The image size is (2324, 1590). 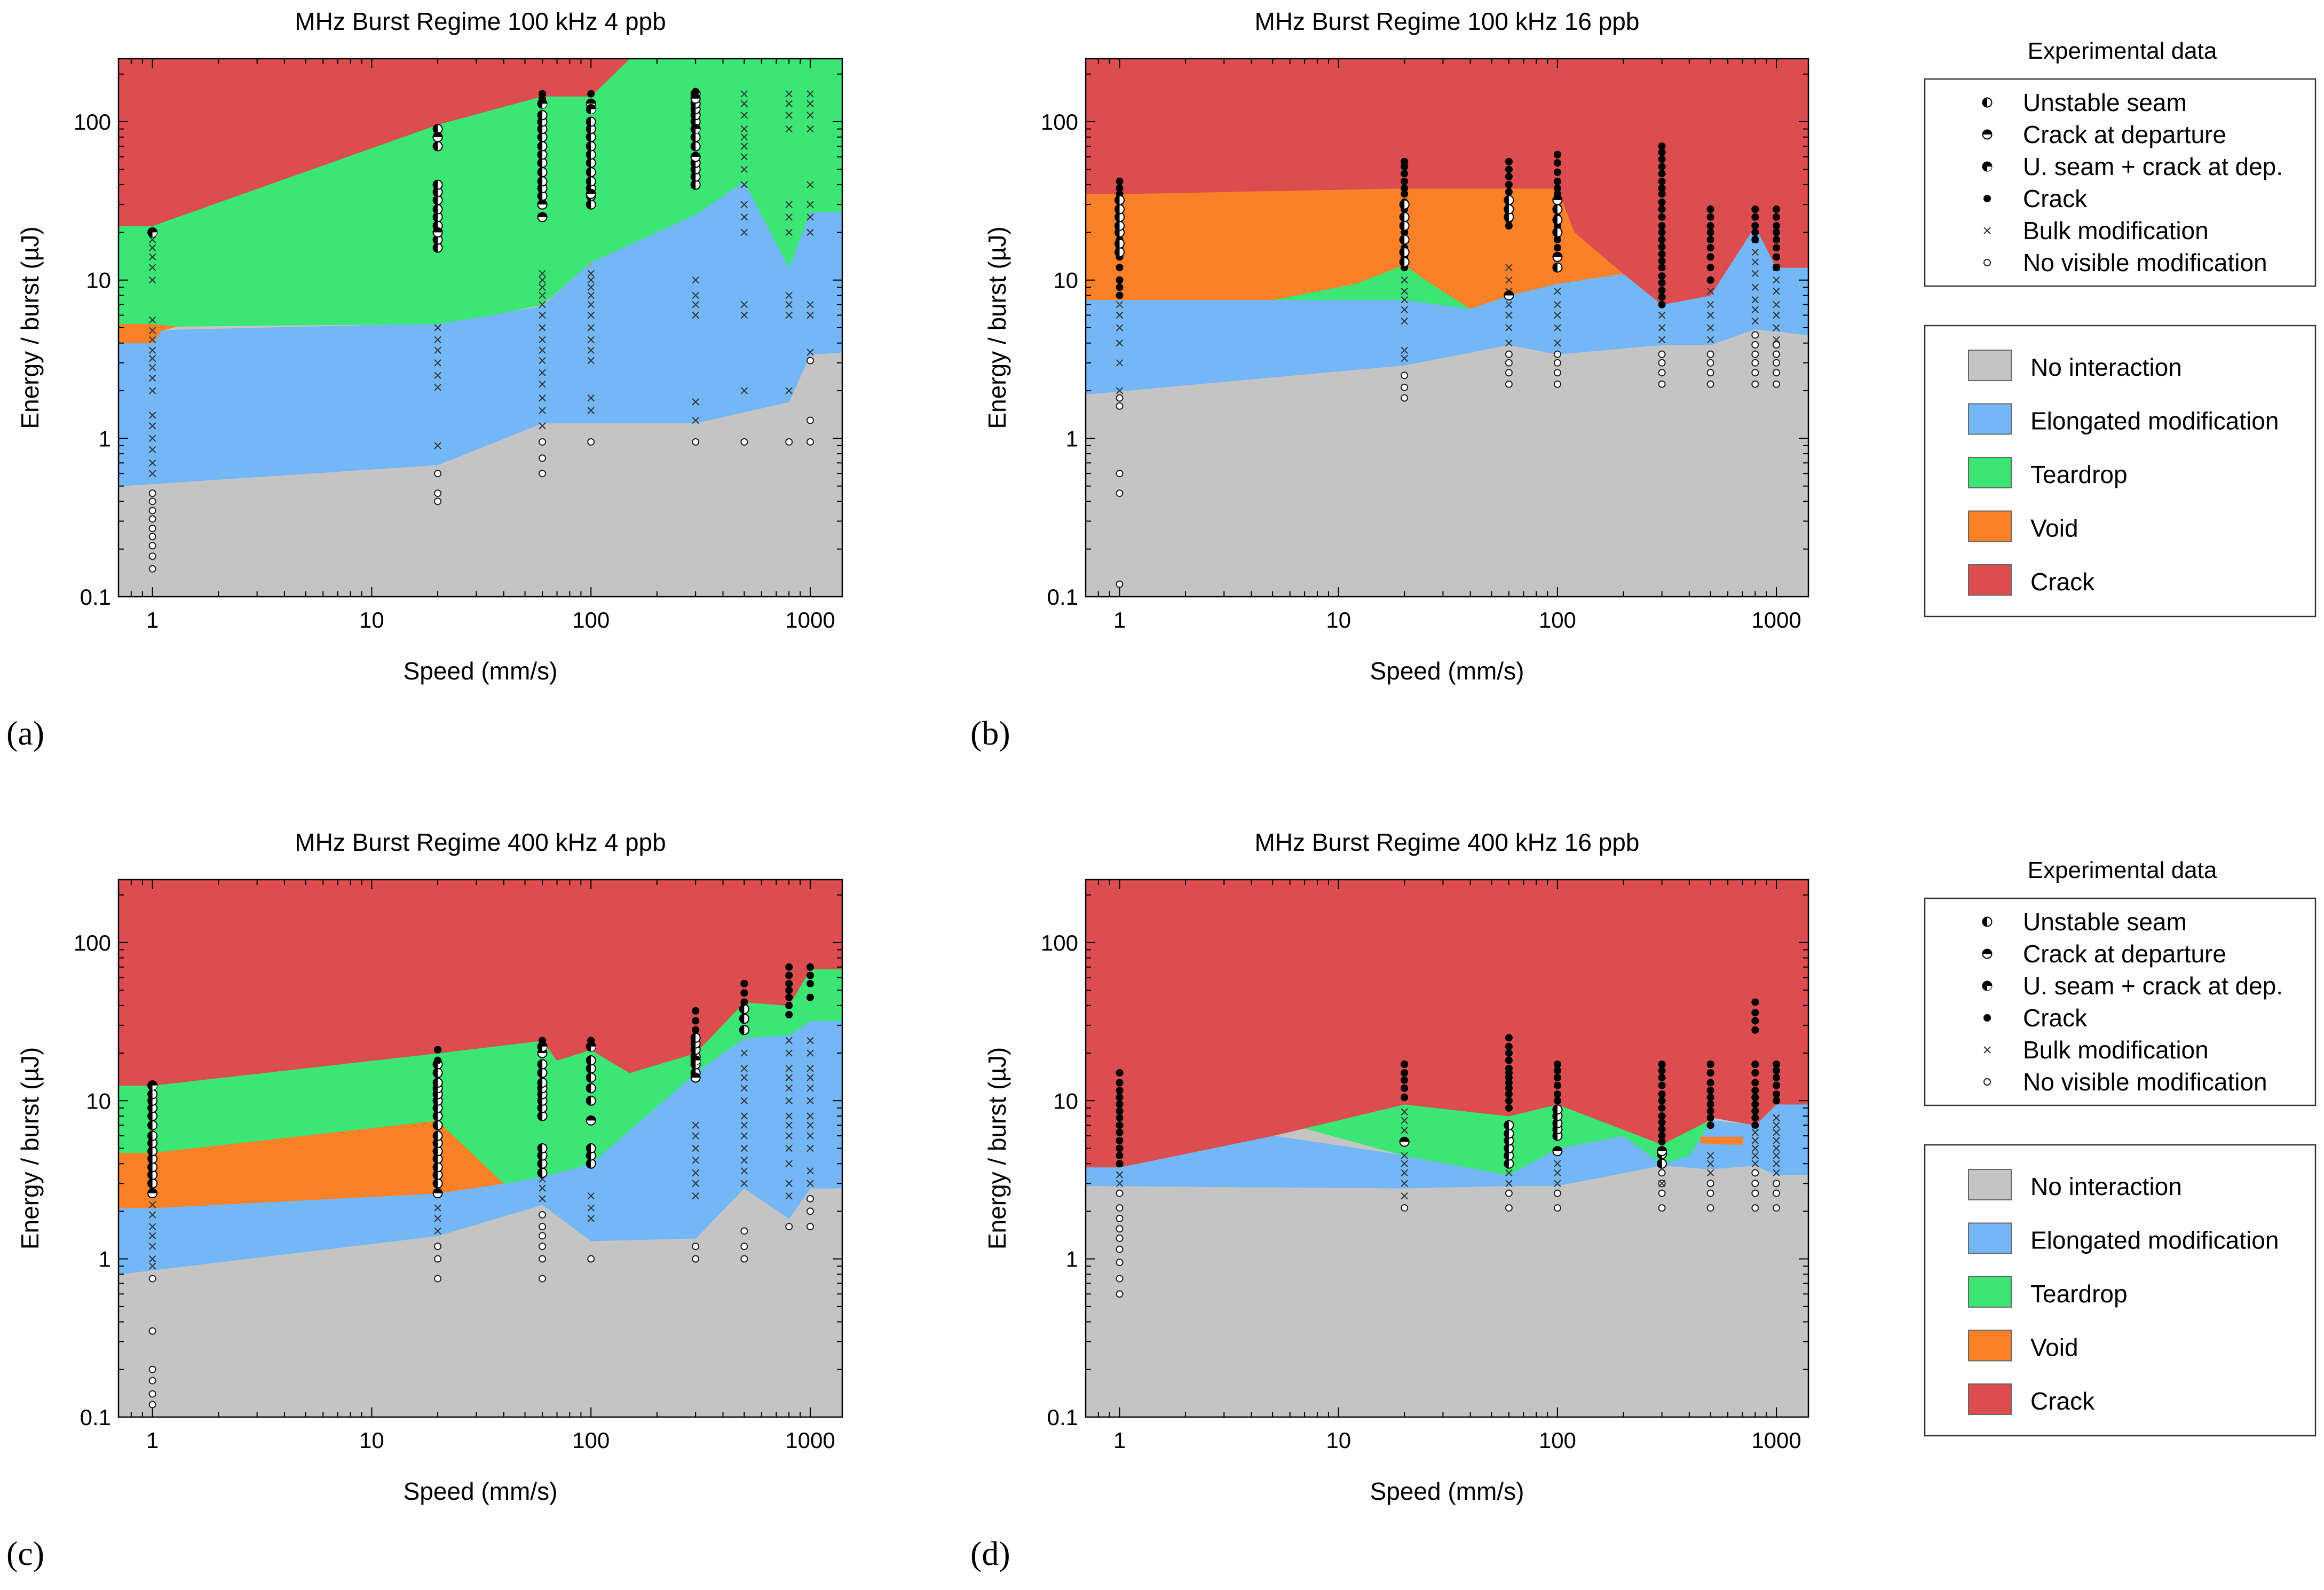 I want to click on series-crack-at-departure, so click(x=1533, y=247).